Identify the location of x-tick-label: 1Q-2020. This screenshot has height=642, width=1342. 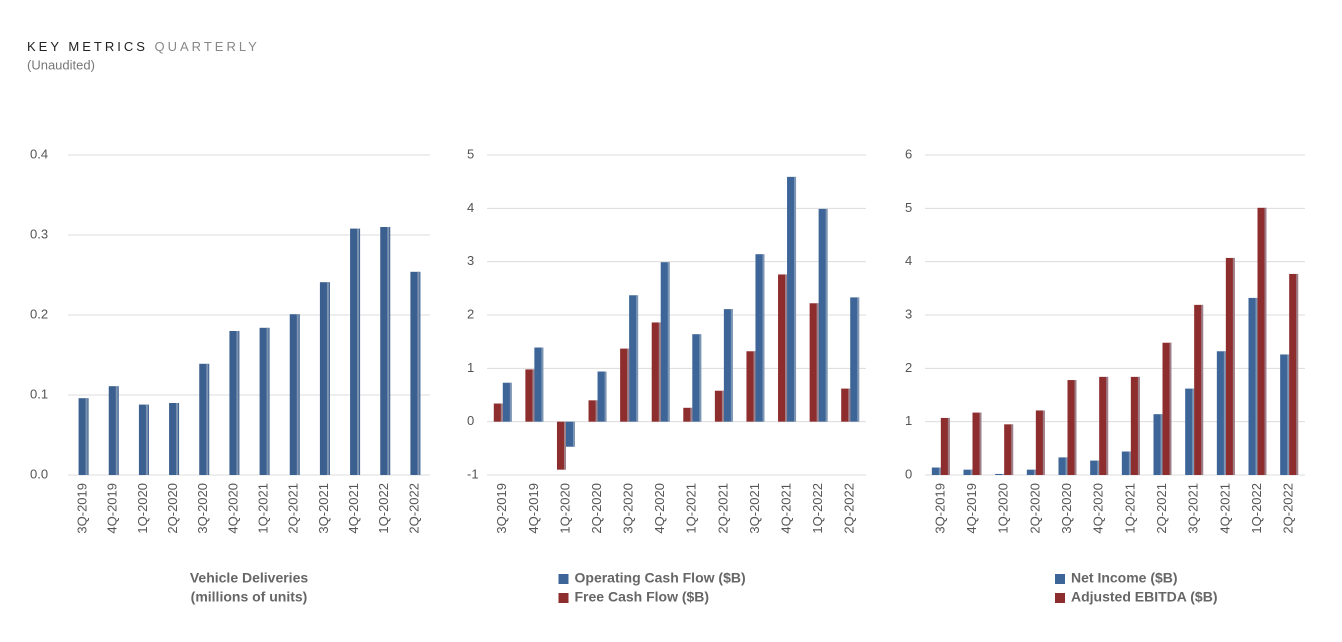
(142, 508).